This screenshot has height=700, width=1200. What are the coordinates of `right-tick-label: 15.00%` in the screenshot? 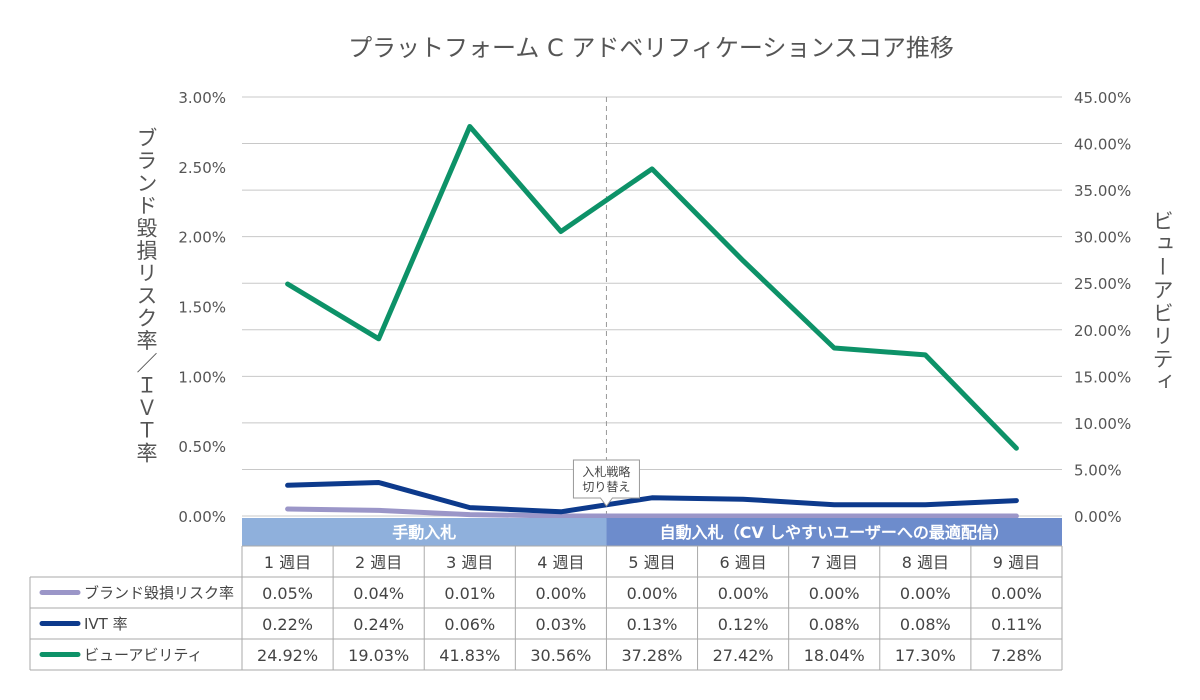 It's located at (1102, 377).